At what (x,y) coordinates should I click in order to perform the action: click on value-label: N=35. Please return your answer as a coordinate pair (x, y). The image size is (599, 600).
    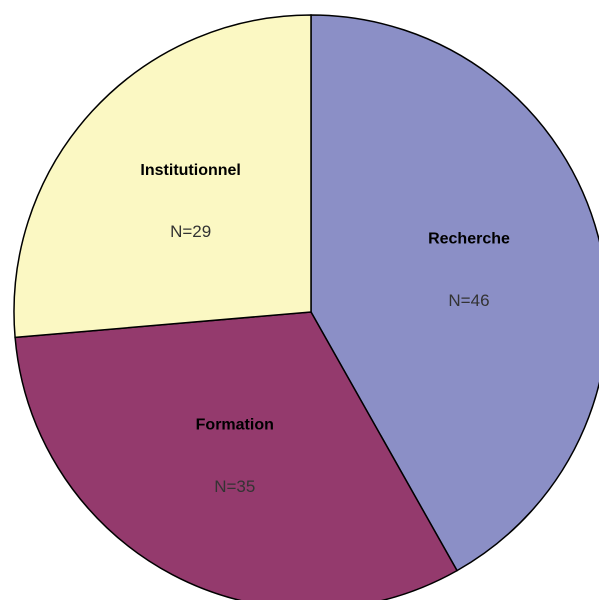
    Looking at the image, I should click on (234, 486).